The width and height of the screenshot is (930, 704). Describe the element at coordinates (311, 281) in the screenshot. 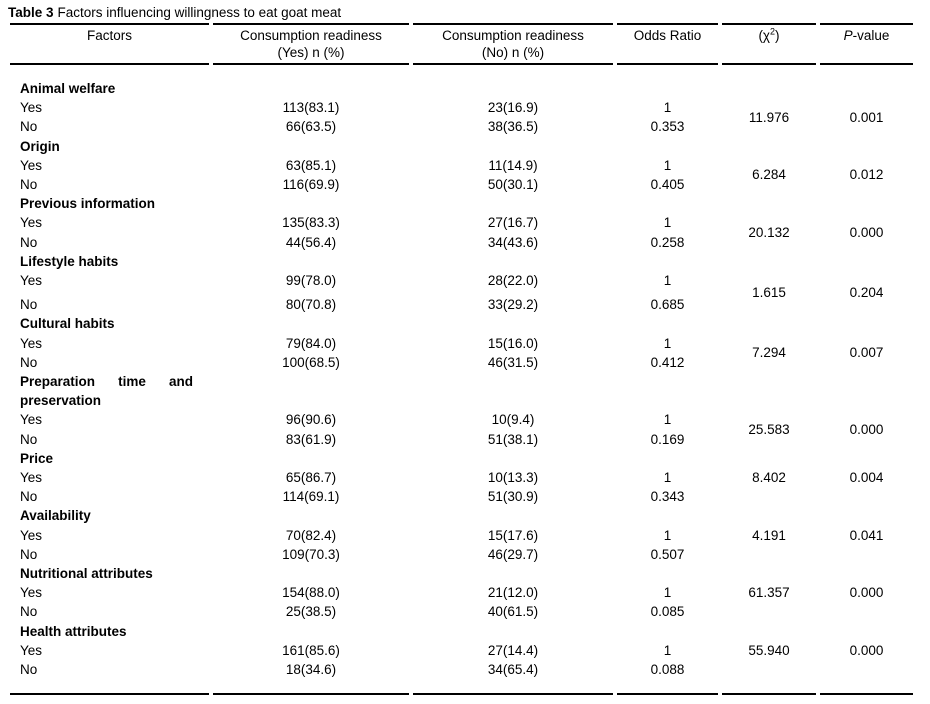

I see `consumption-yes-cell: 99(78.0)` at that location.